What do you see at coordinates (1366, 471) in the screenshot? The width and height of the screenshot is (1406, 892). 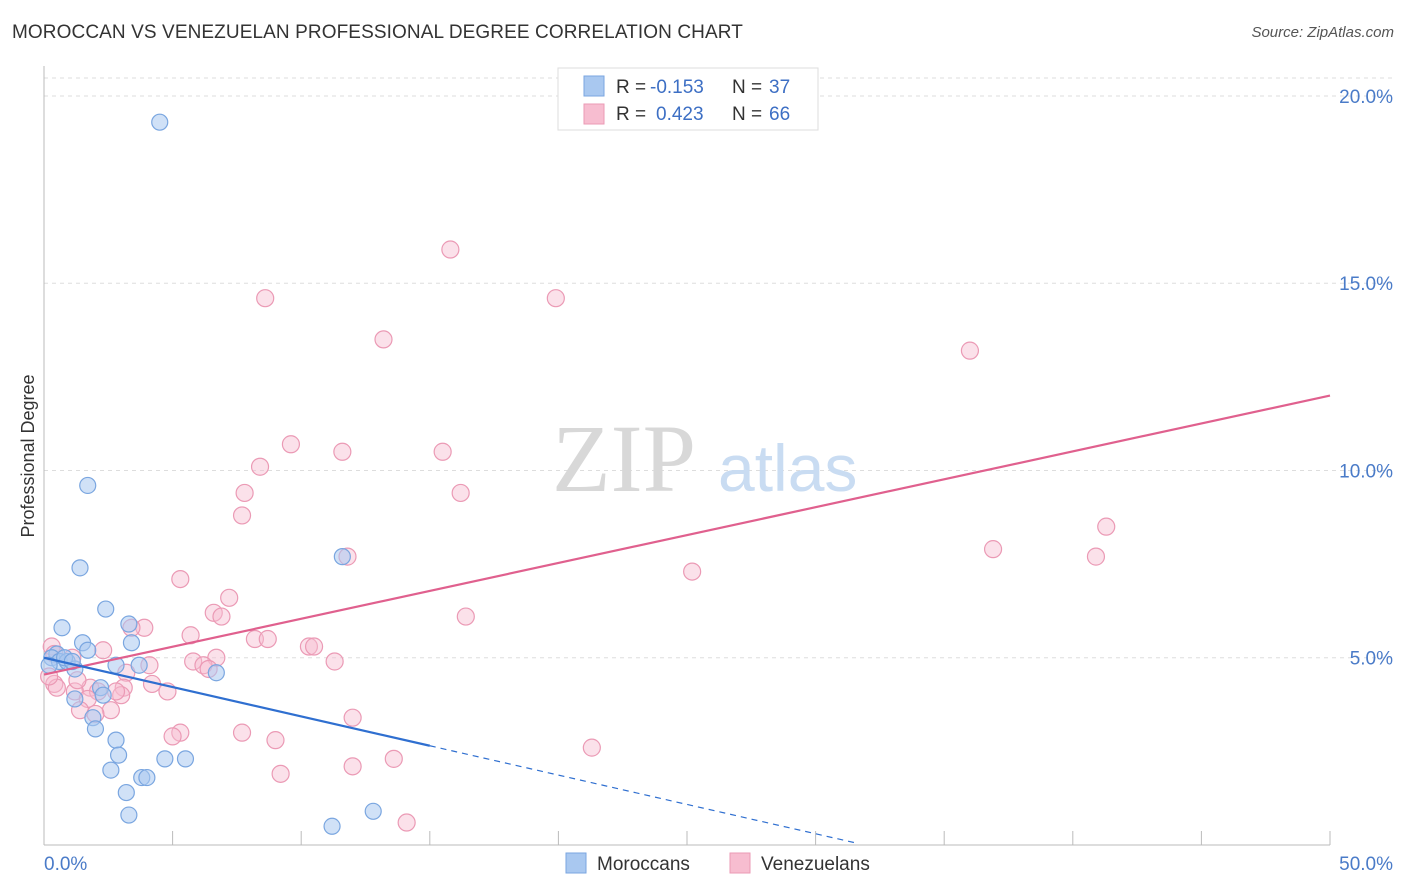 I see `y-tick-label-1: 10.0%` at bounding box center [1366, 471].